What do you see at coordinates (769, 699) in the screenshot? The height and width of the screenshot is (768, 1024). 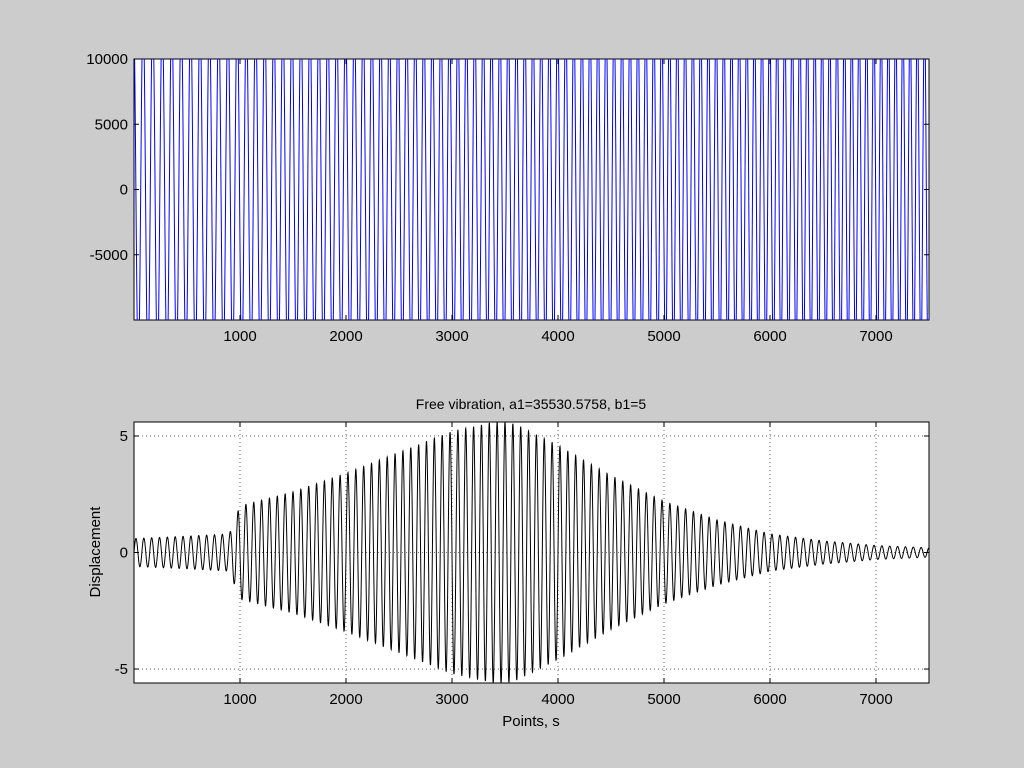 I see `bottom-xtick-label-5: 6000` at bounding box center [769, 699].